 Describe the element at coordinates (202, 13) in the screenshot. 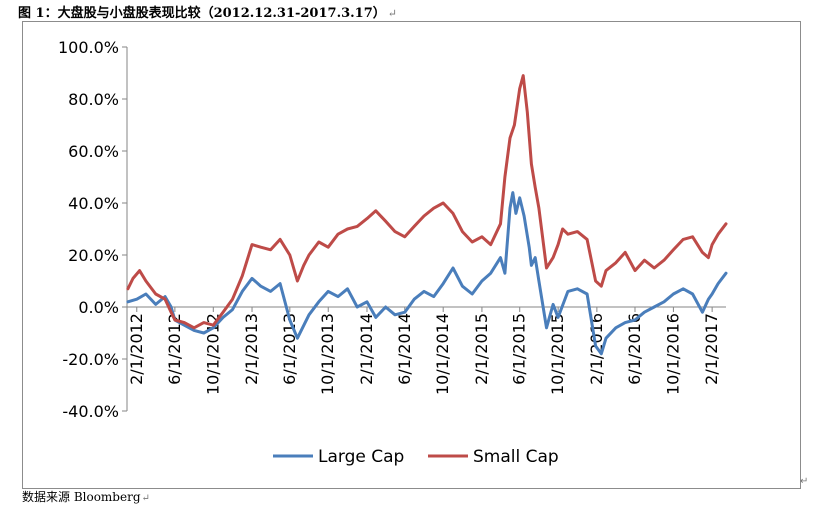

I see `figure-title-text: 图 1：大盘股与小盘股表现比较（2012.12.31-2017.3.17）` at that location.